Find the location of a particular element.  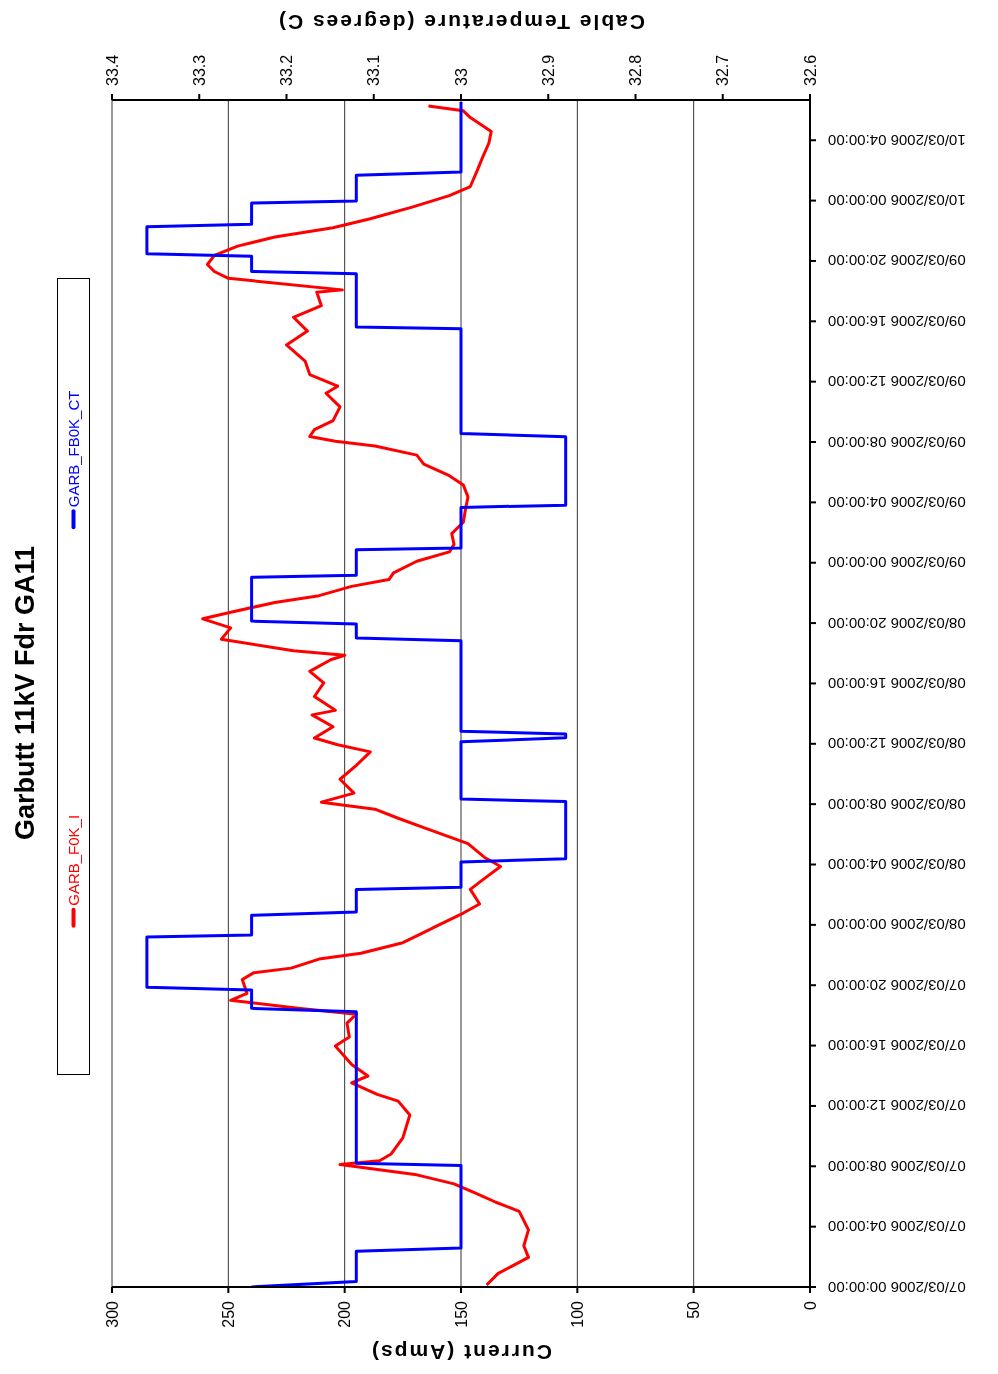

x-tick-label: 50 is located at coordinates (694, 1309).